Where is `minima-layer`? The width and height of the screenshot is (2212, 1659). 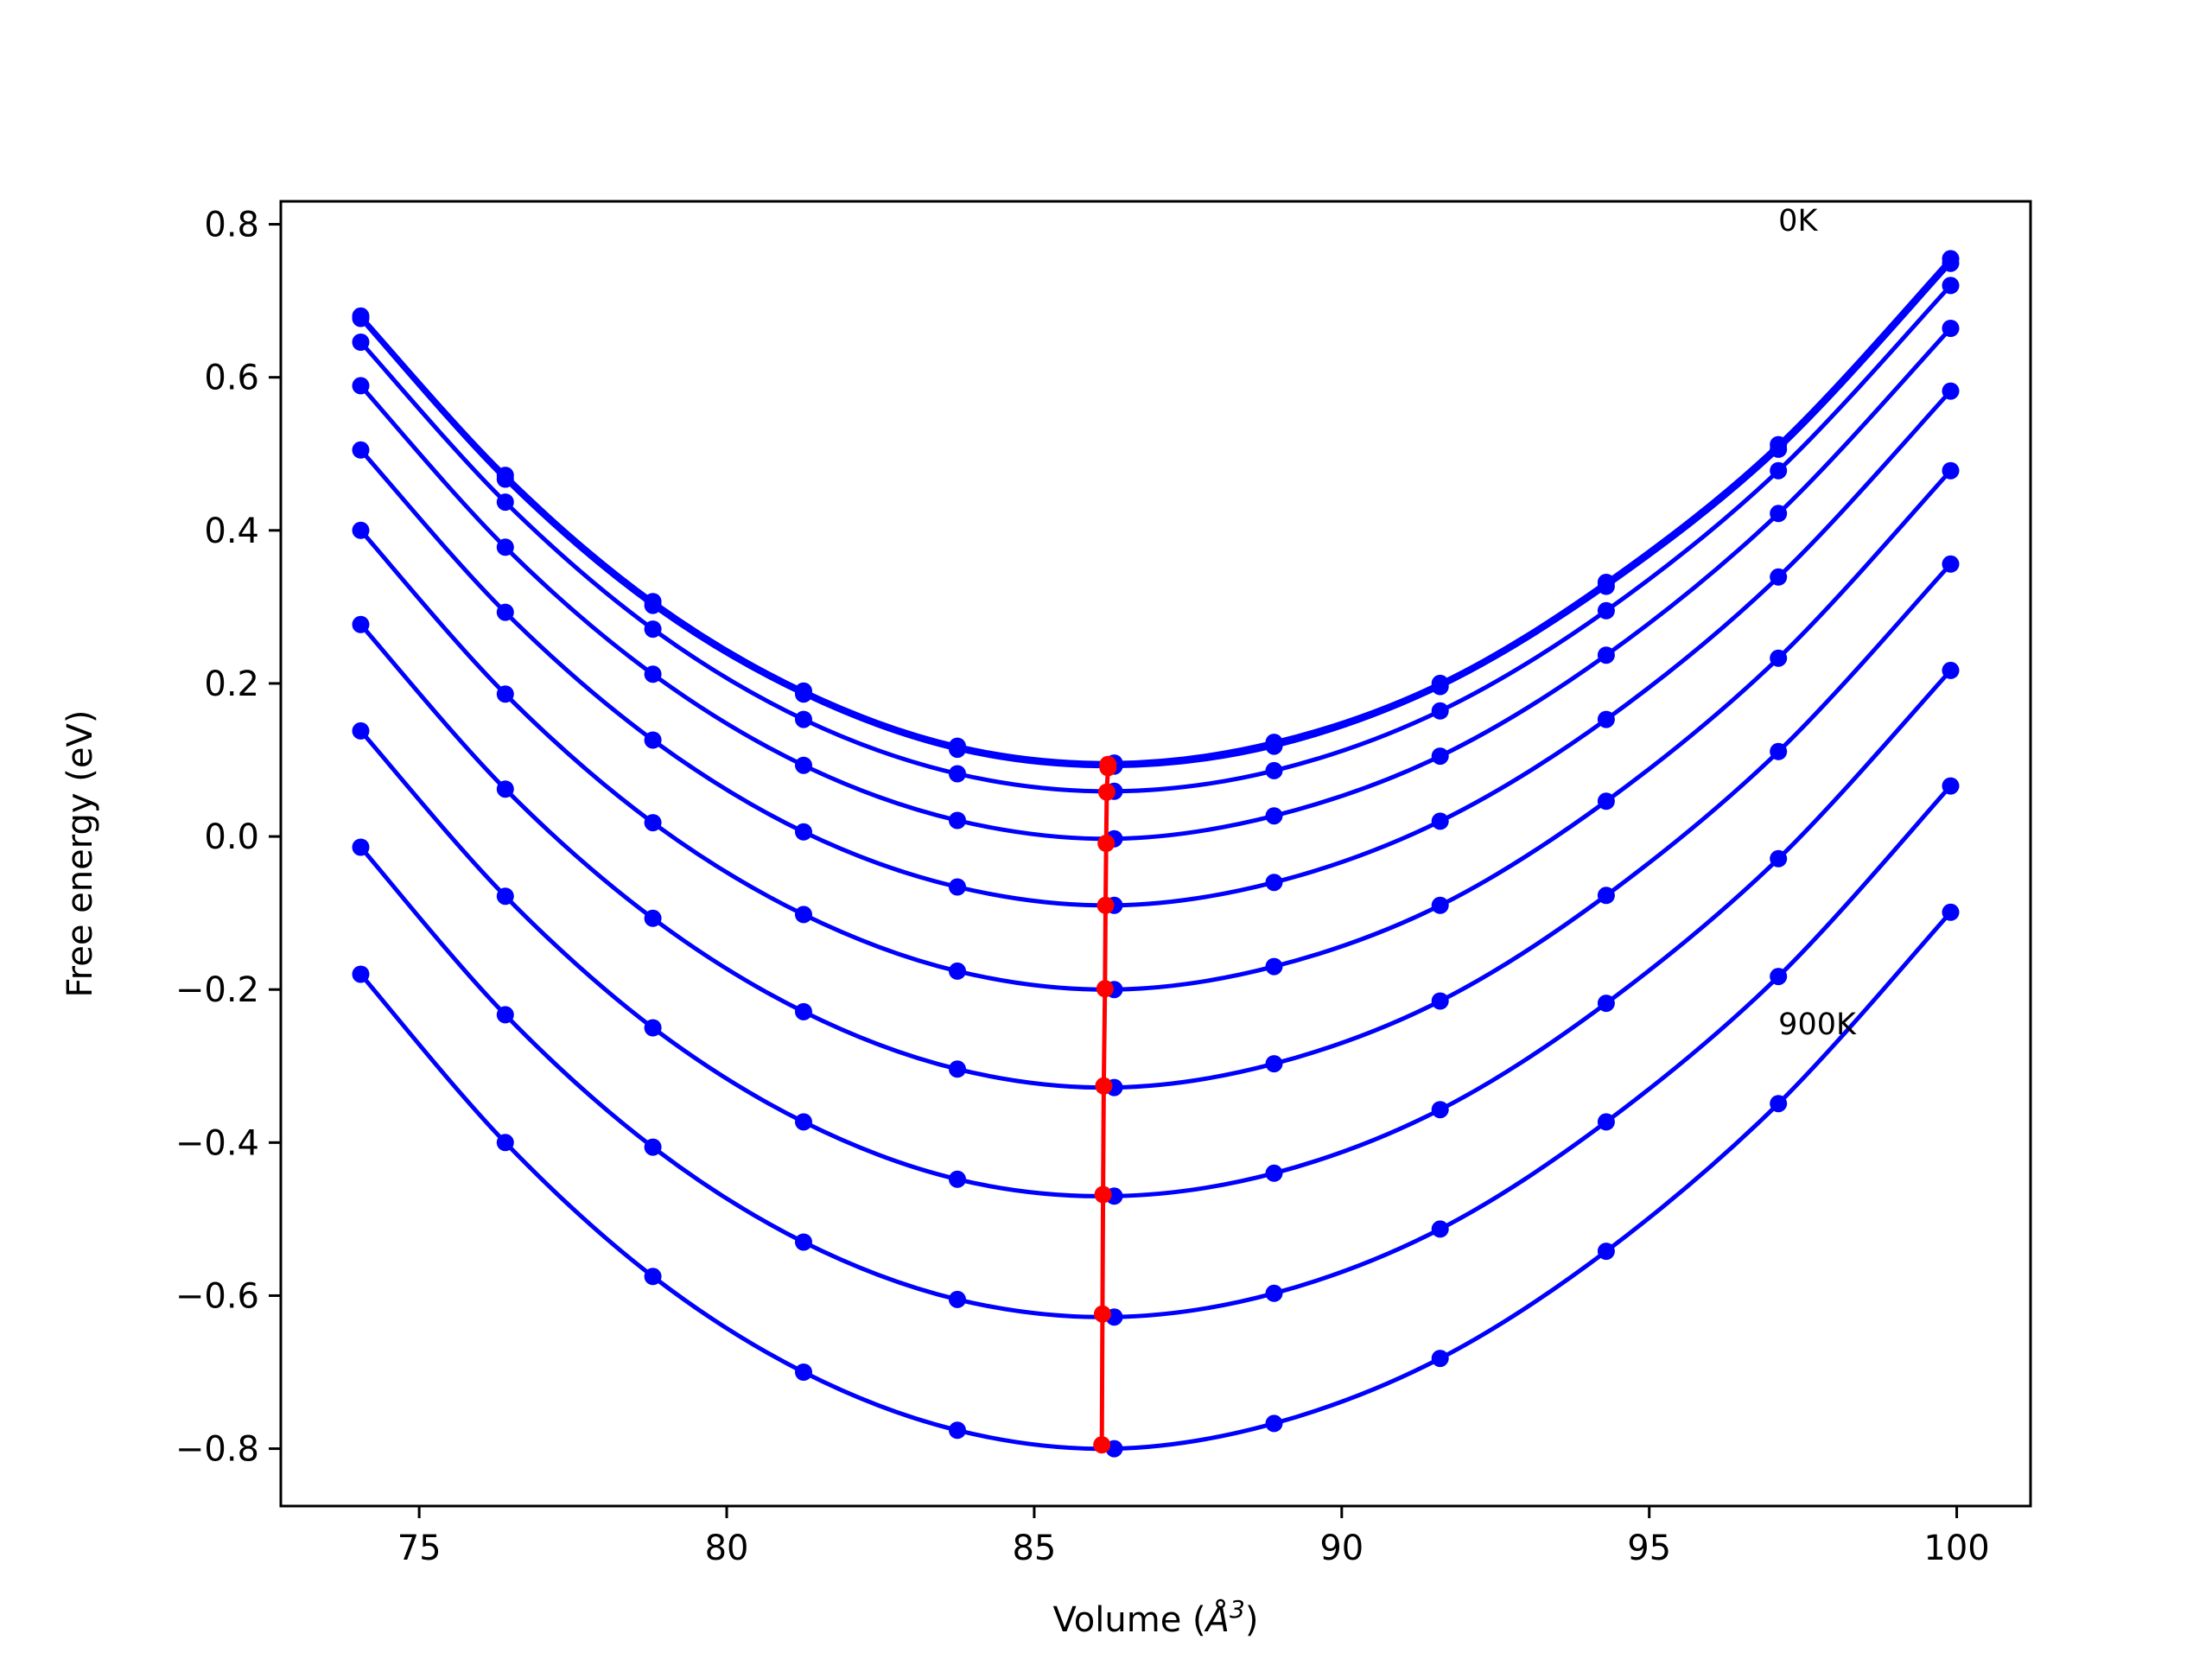
minima-layer is located at coordinates (1105, 1104).